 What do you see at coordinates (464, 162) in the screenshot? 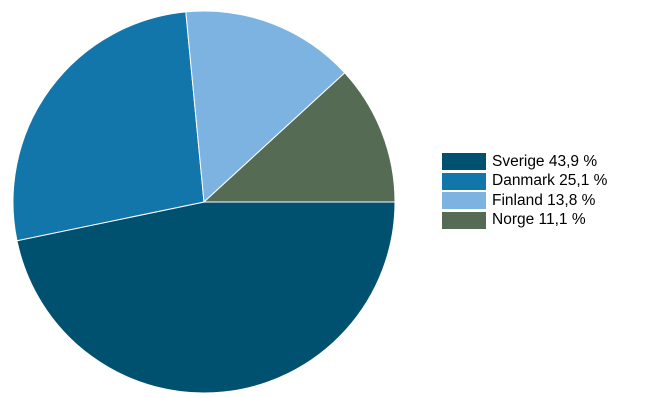
I see `legend-swatch-sverige` at bounding box center [464, 162].